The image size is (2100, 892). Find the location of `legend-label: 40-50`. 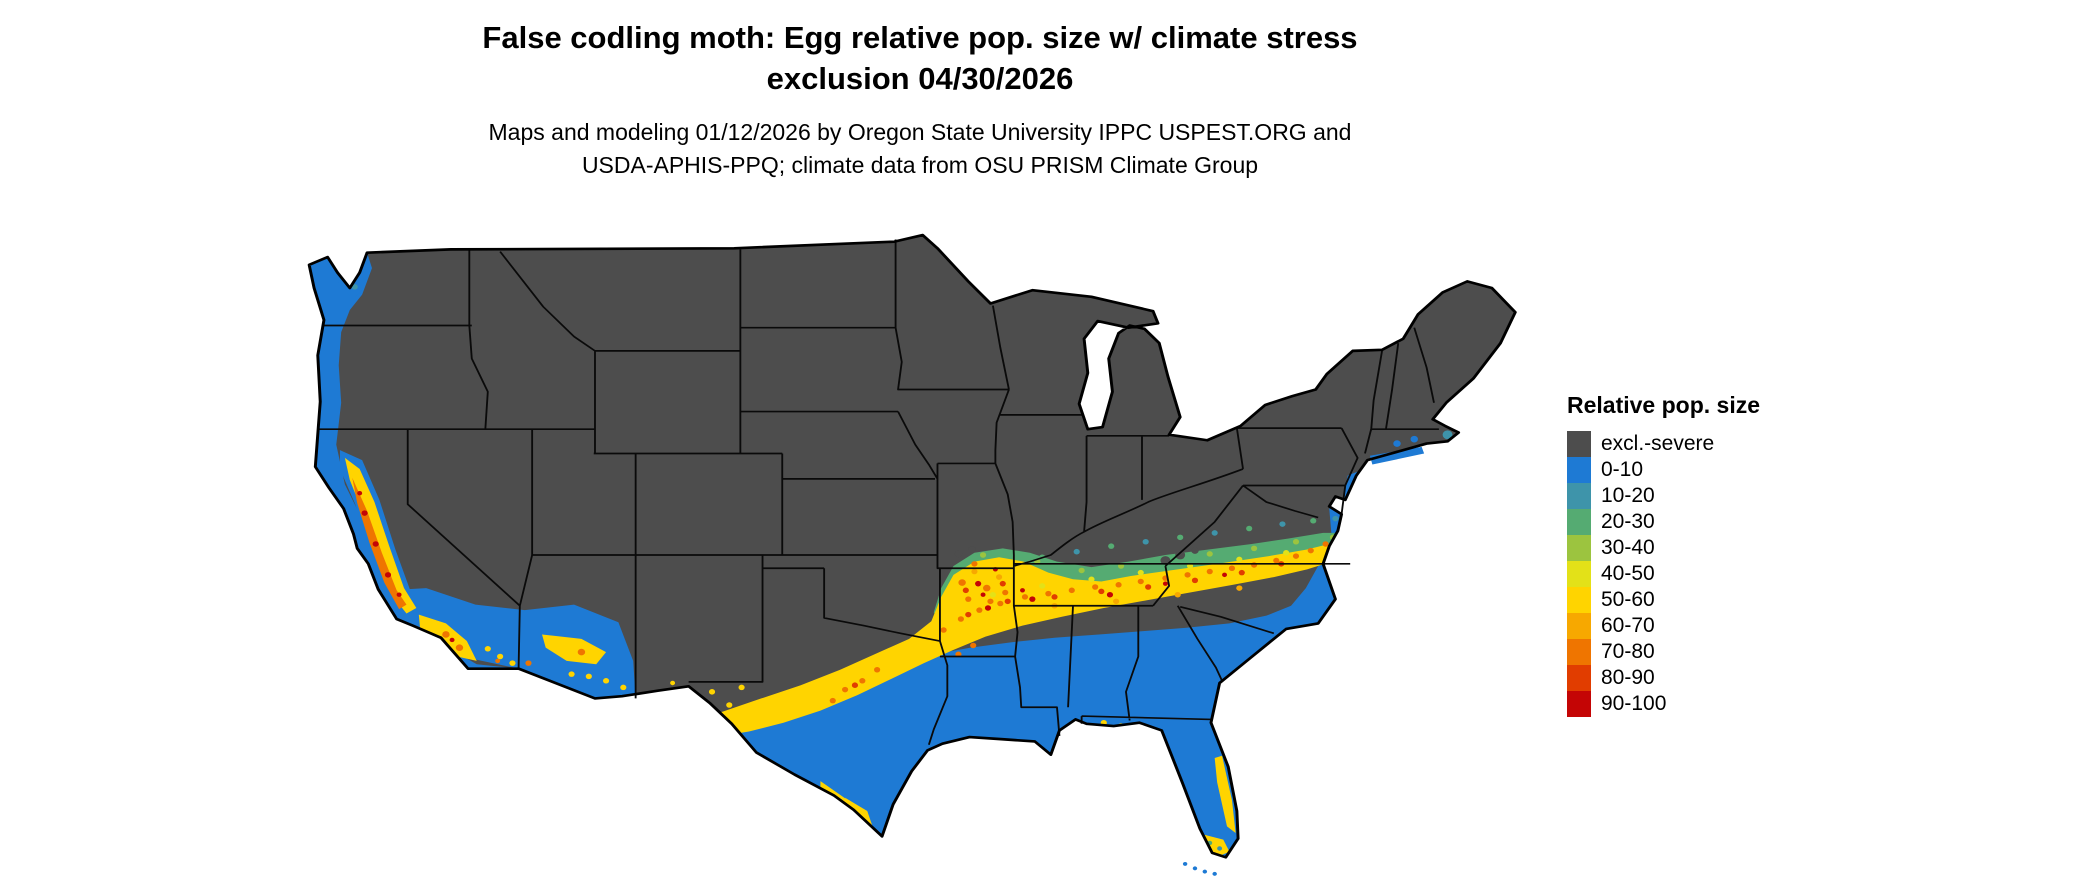

legend-label: 40-50 is located at coordinates (1628, 573).